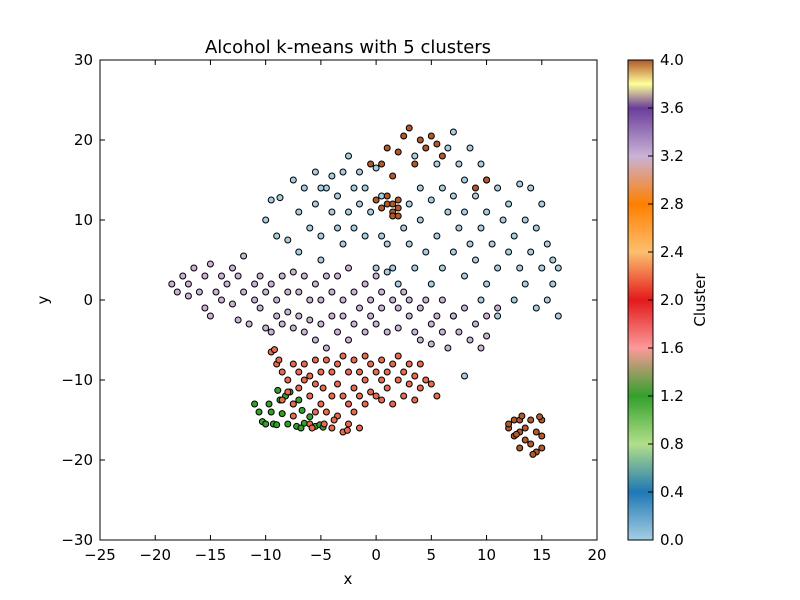  I want to click on x-tick-label: −10, so click(266, 555).